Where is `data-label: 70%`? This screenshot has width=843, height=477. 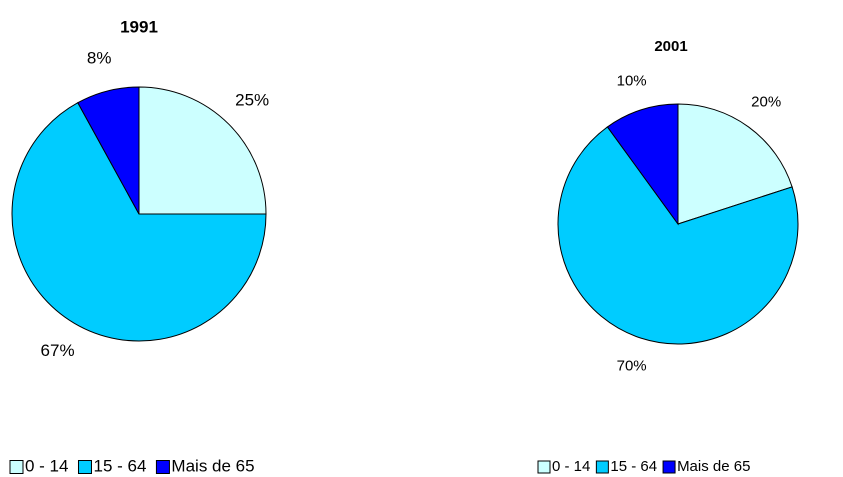 data-label: 70% is located at coordinates (632, 366).